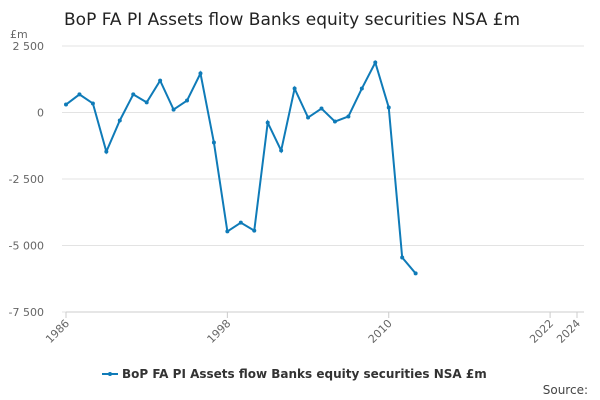 The image size is (600, 400). What do you see at coordinates (26, 246) in the screenshot?
I see `y-tick-label: -5 000` at bounding box center [26, 246].